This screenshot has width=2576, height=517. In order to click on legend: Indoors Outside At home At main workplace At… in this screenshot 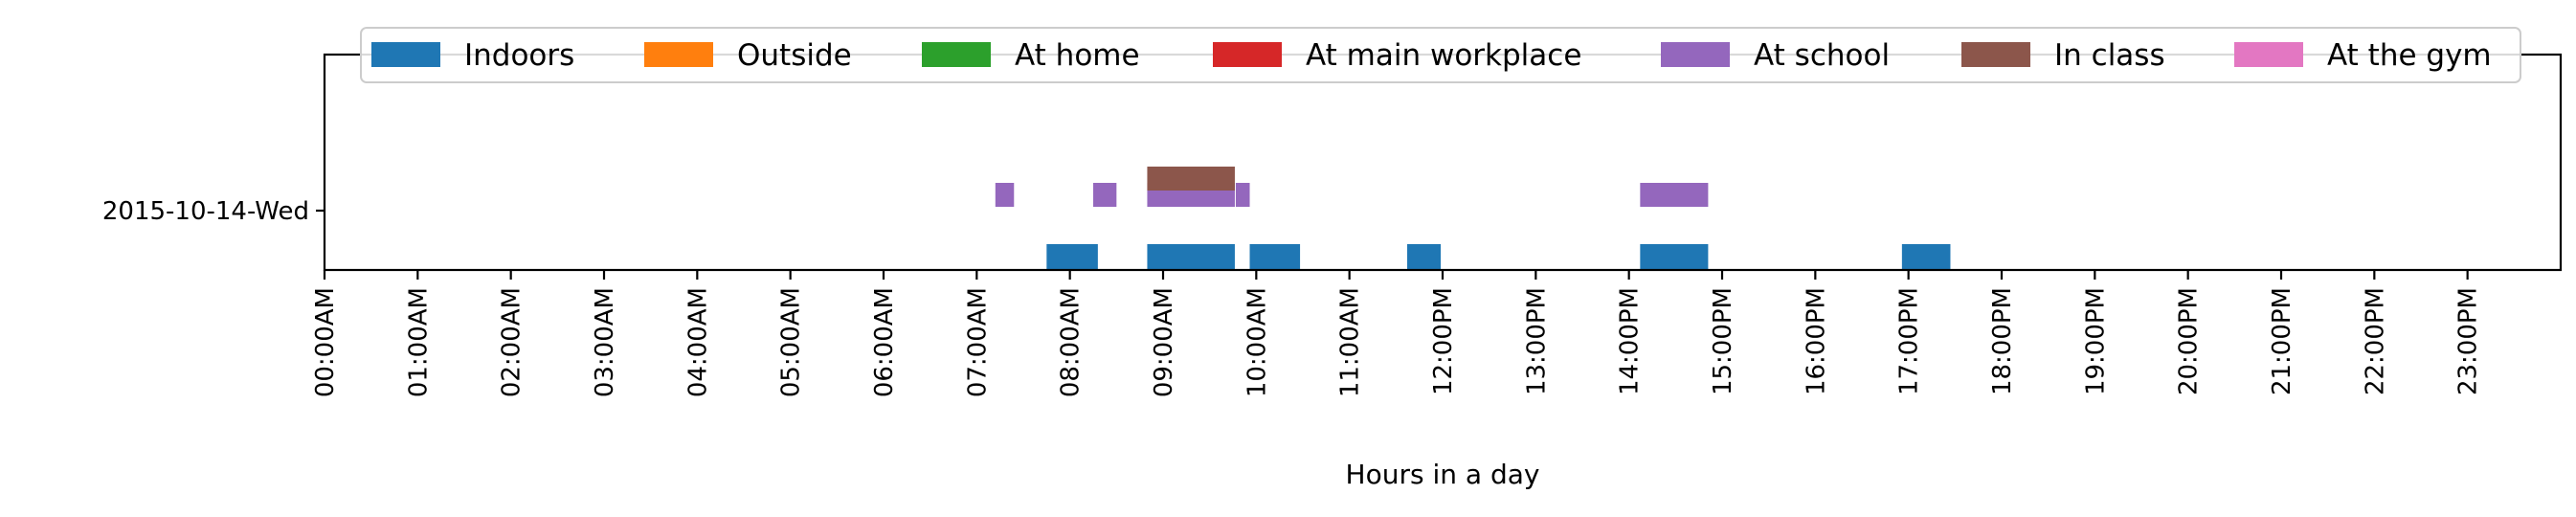, I will do `click(1441, 55)`.